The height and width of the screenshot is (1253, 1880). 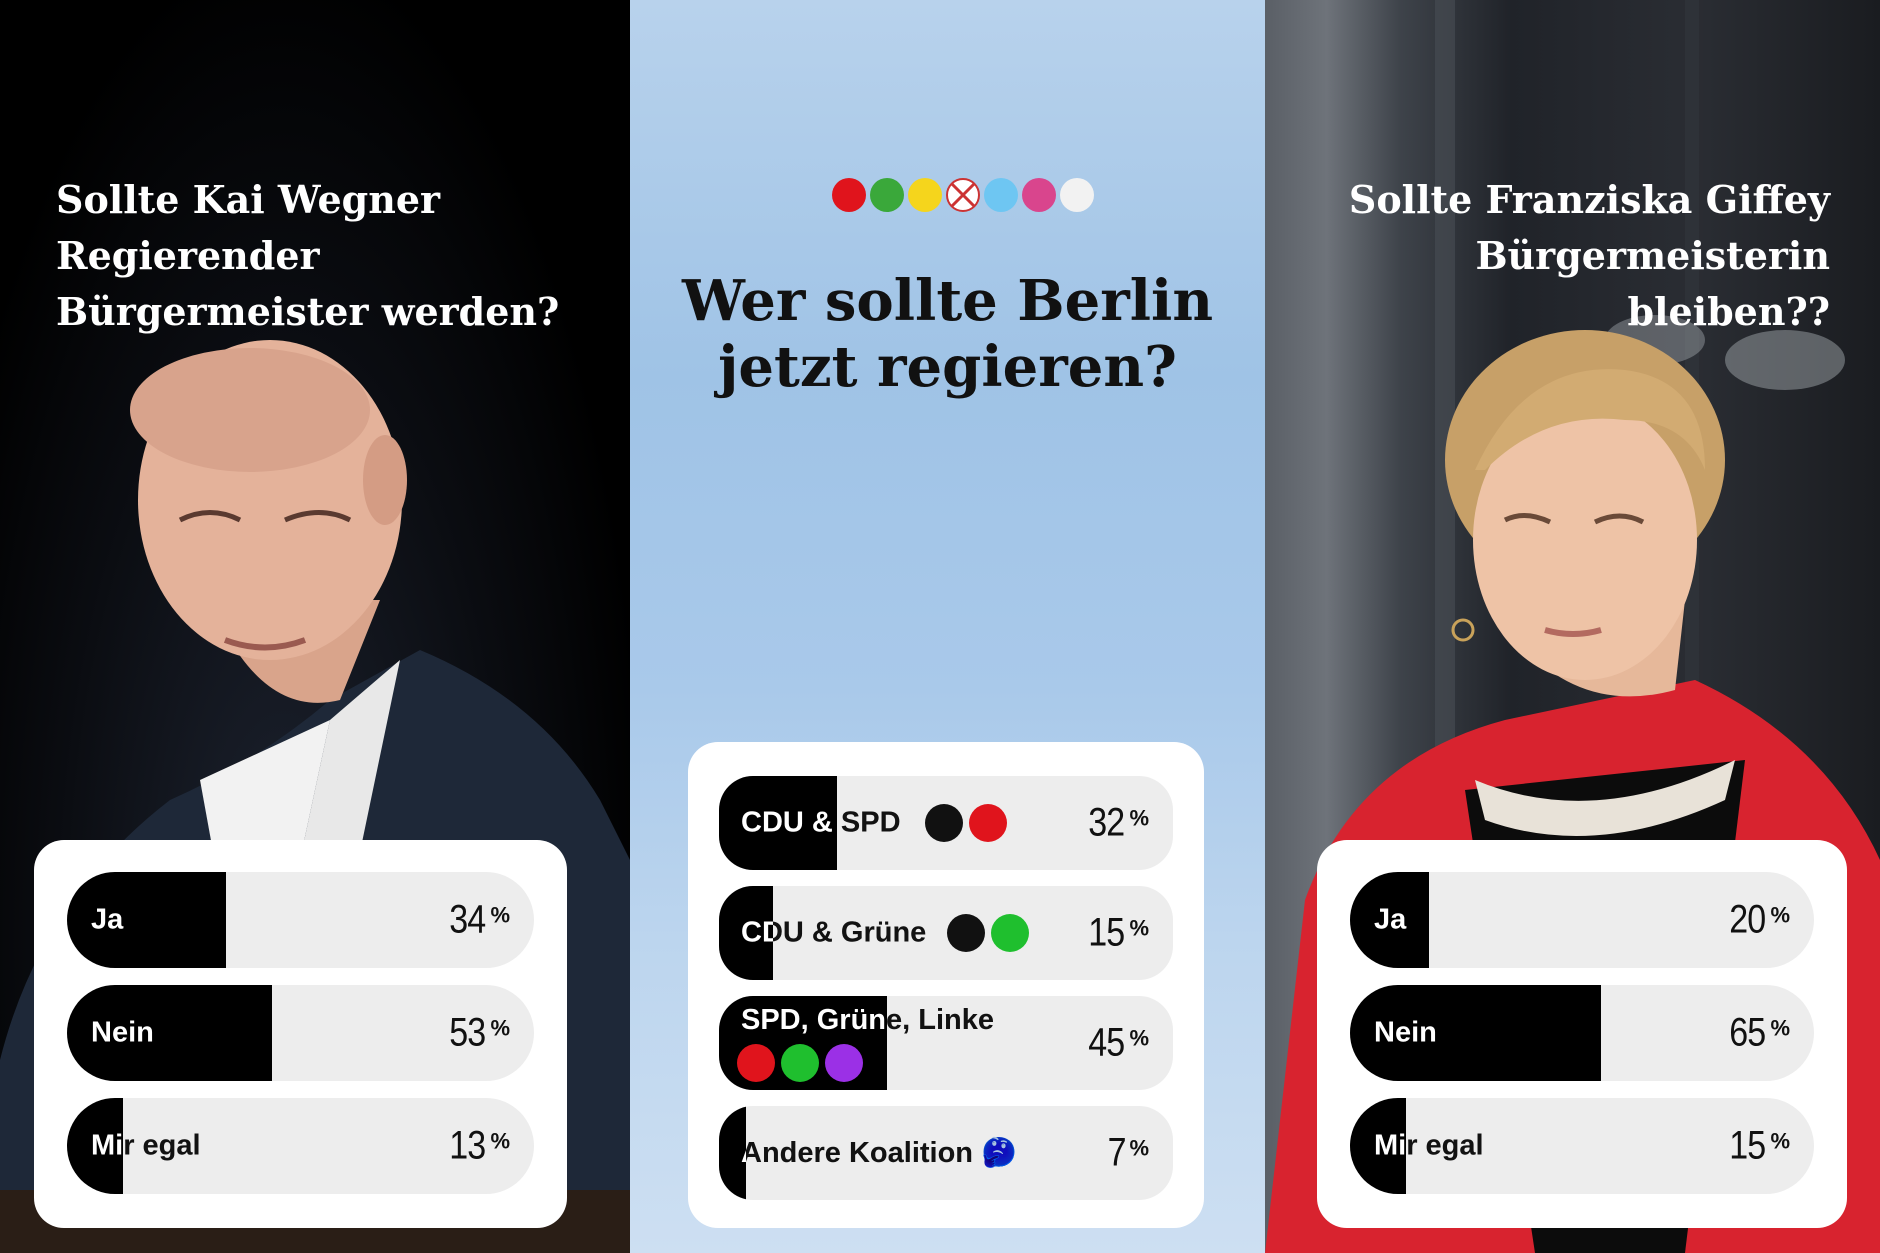 What do you see at coordinates (300, 1146) in the screenshot?
I see `poll-option-mir-egal: Mir egal 13%` at bounding box center [300, 1146].